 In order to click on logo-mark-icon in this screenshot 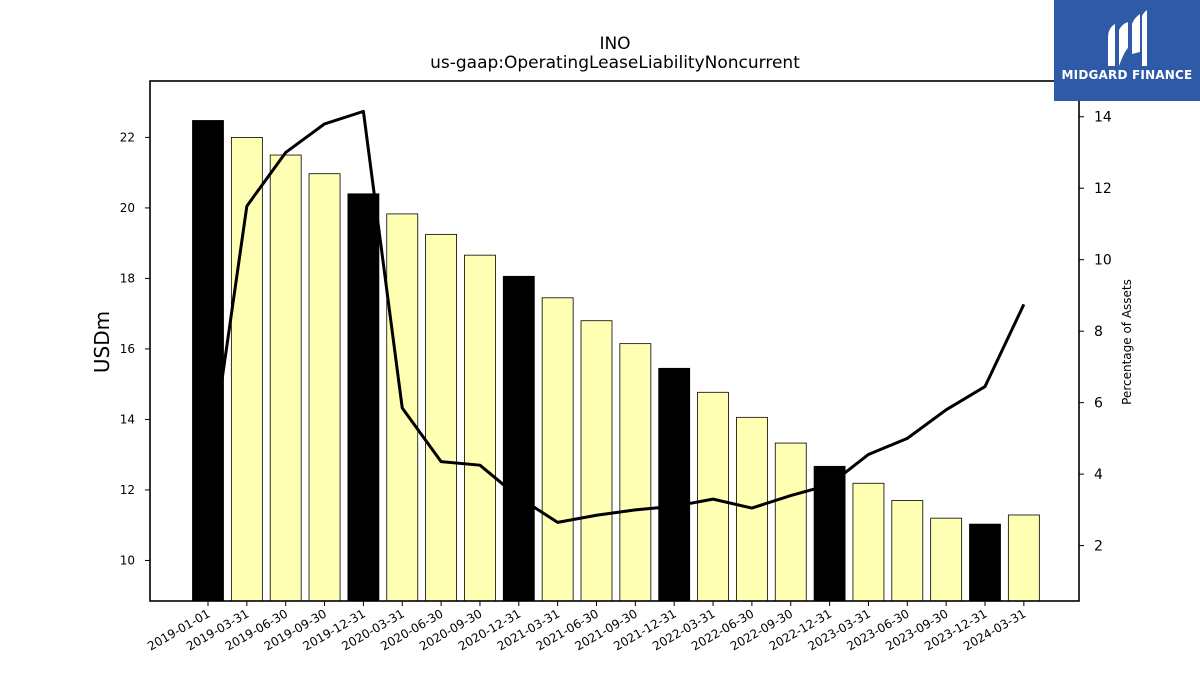, I will do `click(1127, 38)`.